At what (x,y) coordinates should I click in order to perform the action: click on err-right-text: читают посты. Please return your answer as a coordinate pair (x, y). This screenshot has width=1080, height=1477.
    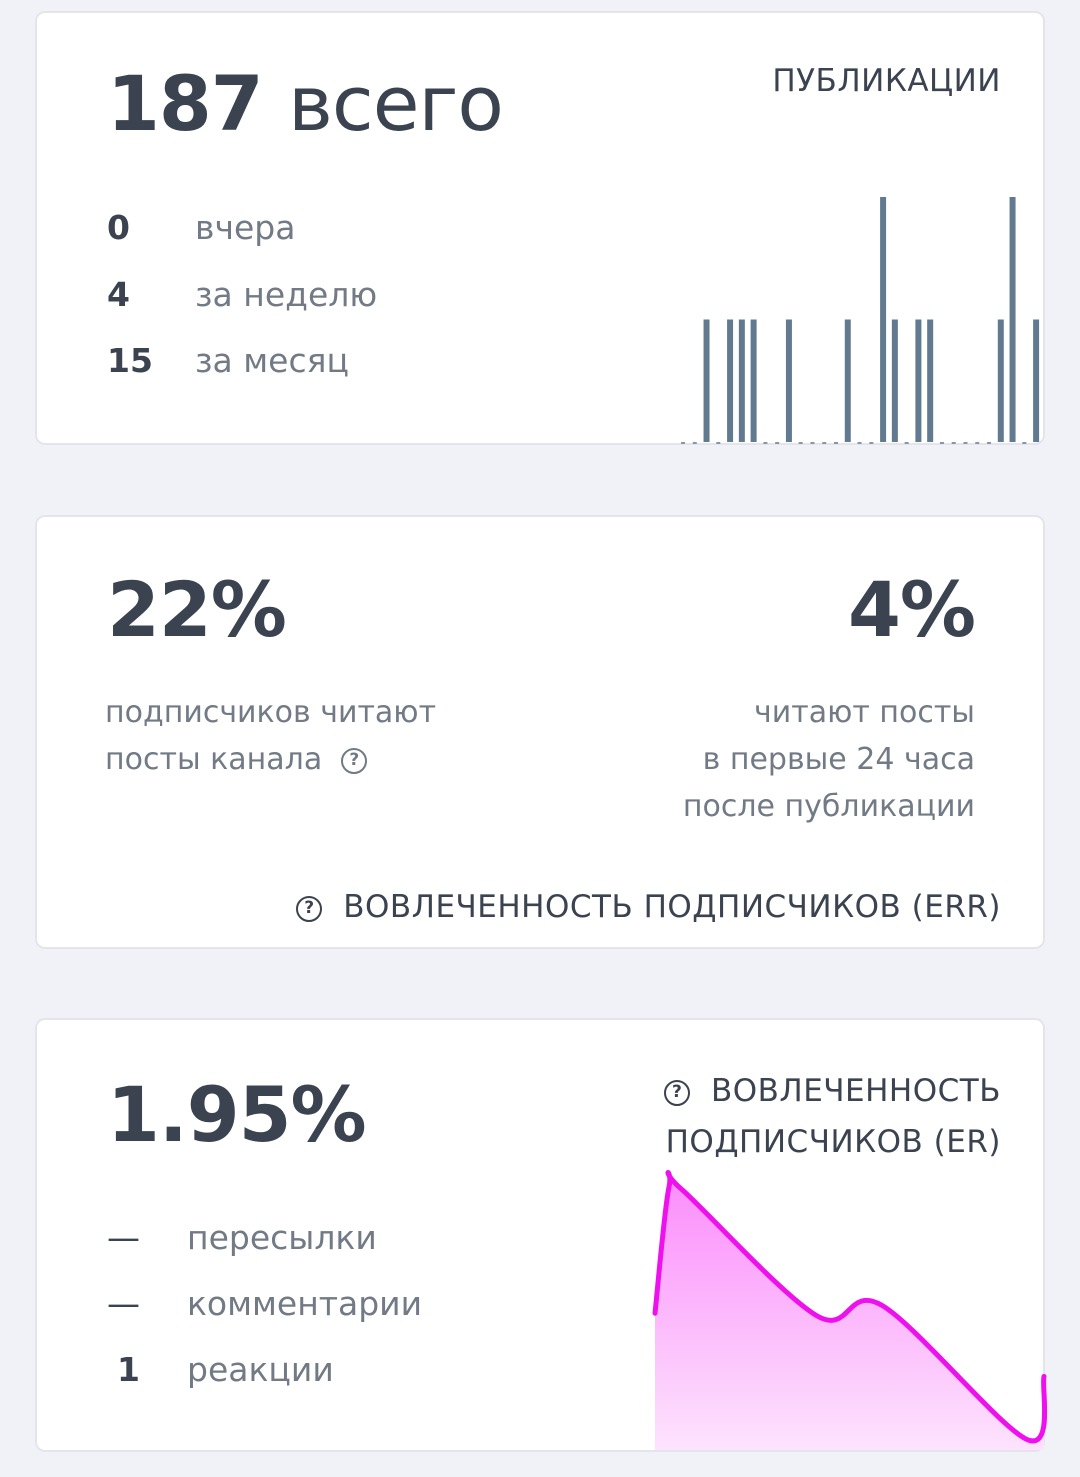
    Looking at the image, I should click on (864, 712).